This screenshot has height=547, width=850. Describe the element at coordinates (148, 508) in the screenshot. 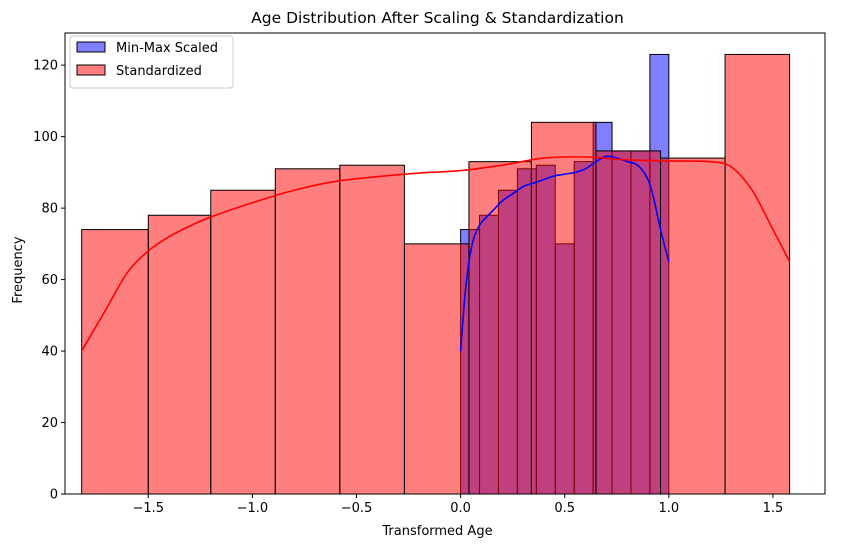

I see `x-tick-label: −1.5` at that location.